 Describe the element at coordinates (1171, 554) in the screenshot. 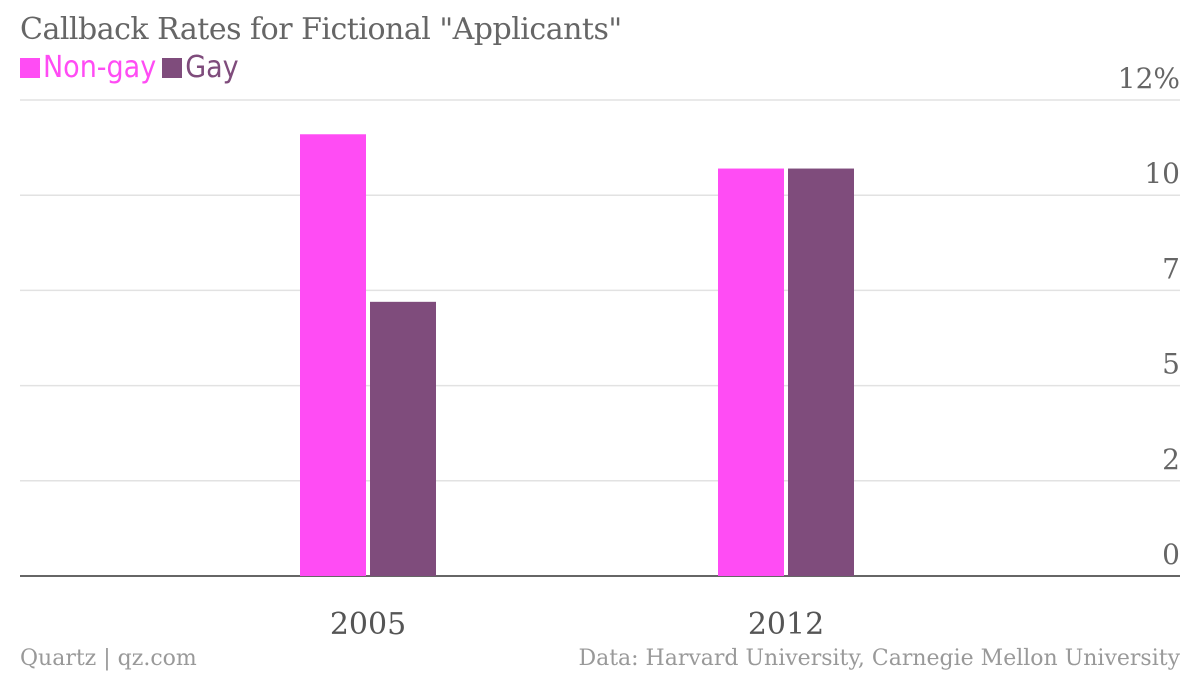

I see `y-tick-label: 0` at that location.